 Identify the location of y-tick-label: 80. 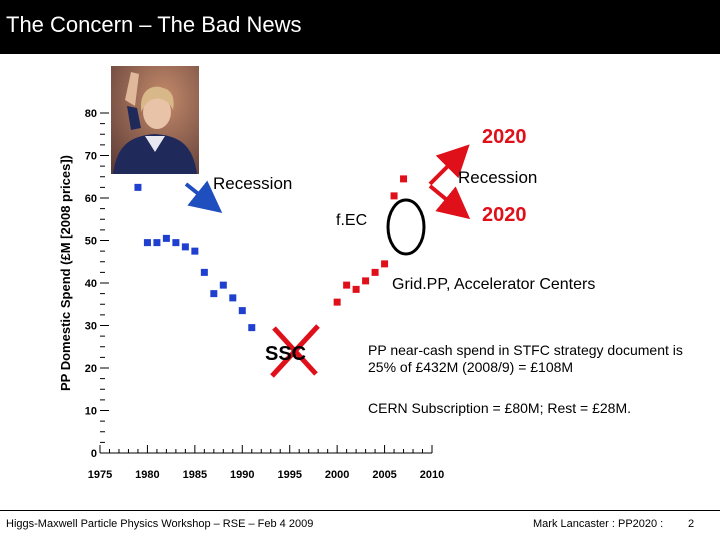
(91, 114).